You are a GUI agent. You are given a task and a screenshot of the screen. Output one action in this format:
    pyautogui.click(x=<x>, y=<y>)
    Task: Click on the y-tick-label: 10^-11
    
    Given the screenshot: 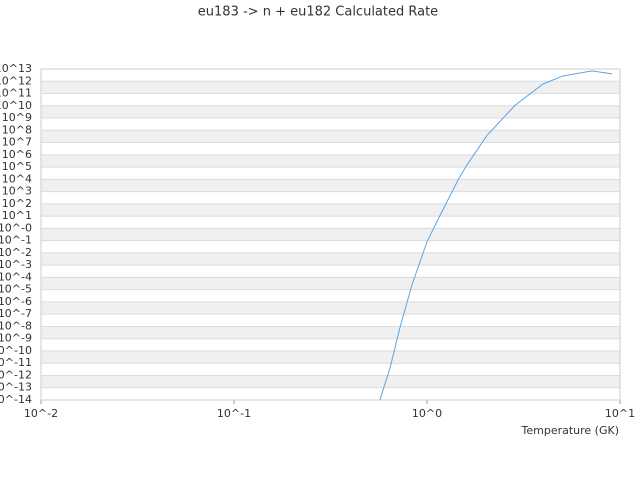 What is the action you would take?
    pyautogui.click(x=16, y=362)
    